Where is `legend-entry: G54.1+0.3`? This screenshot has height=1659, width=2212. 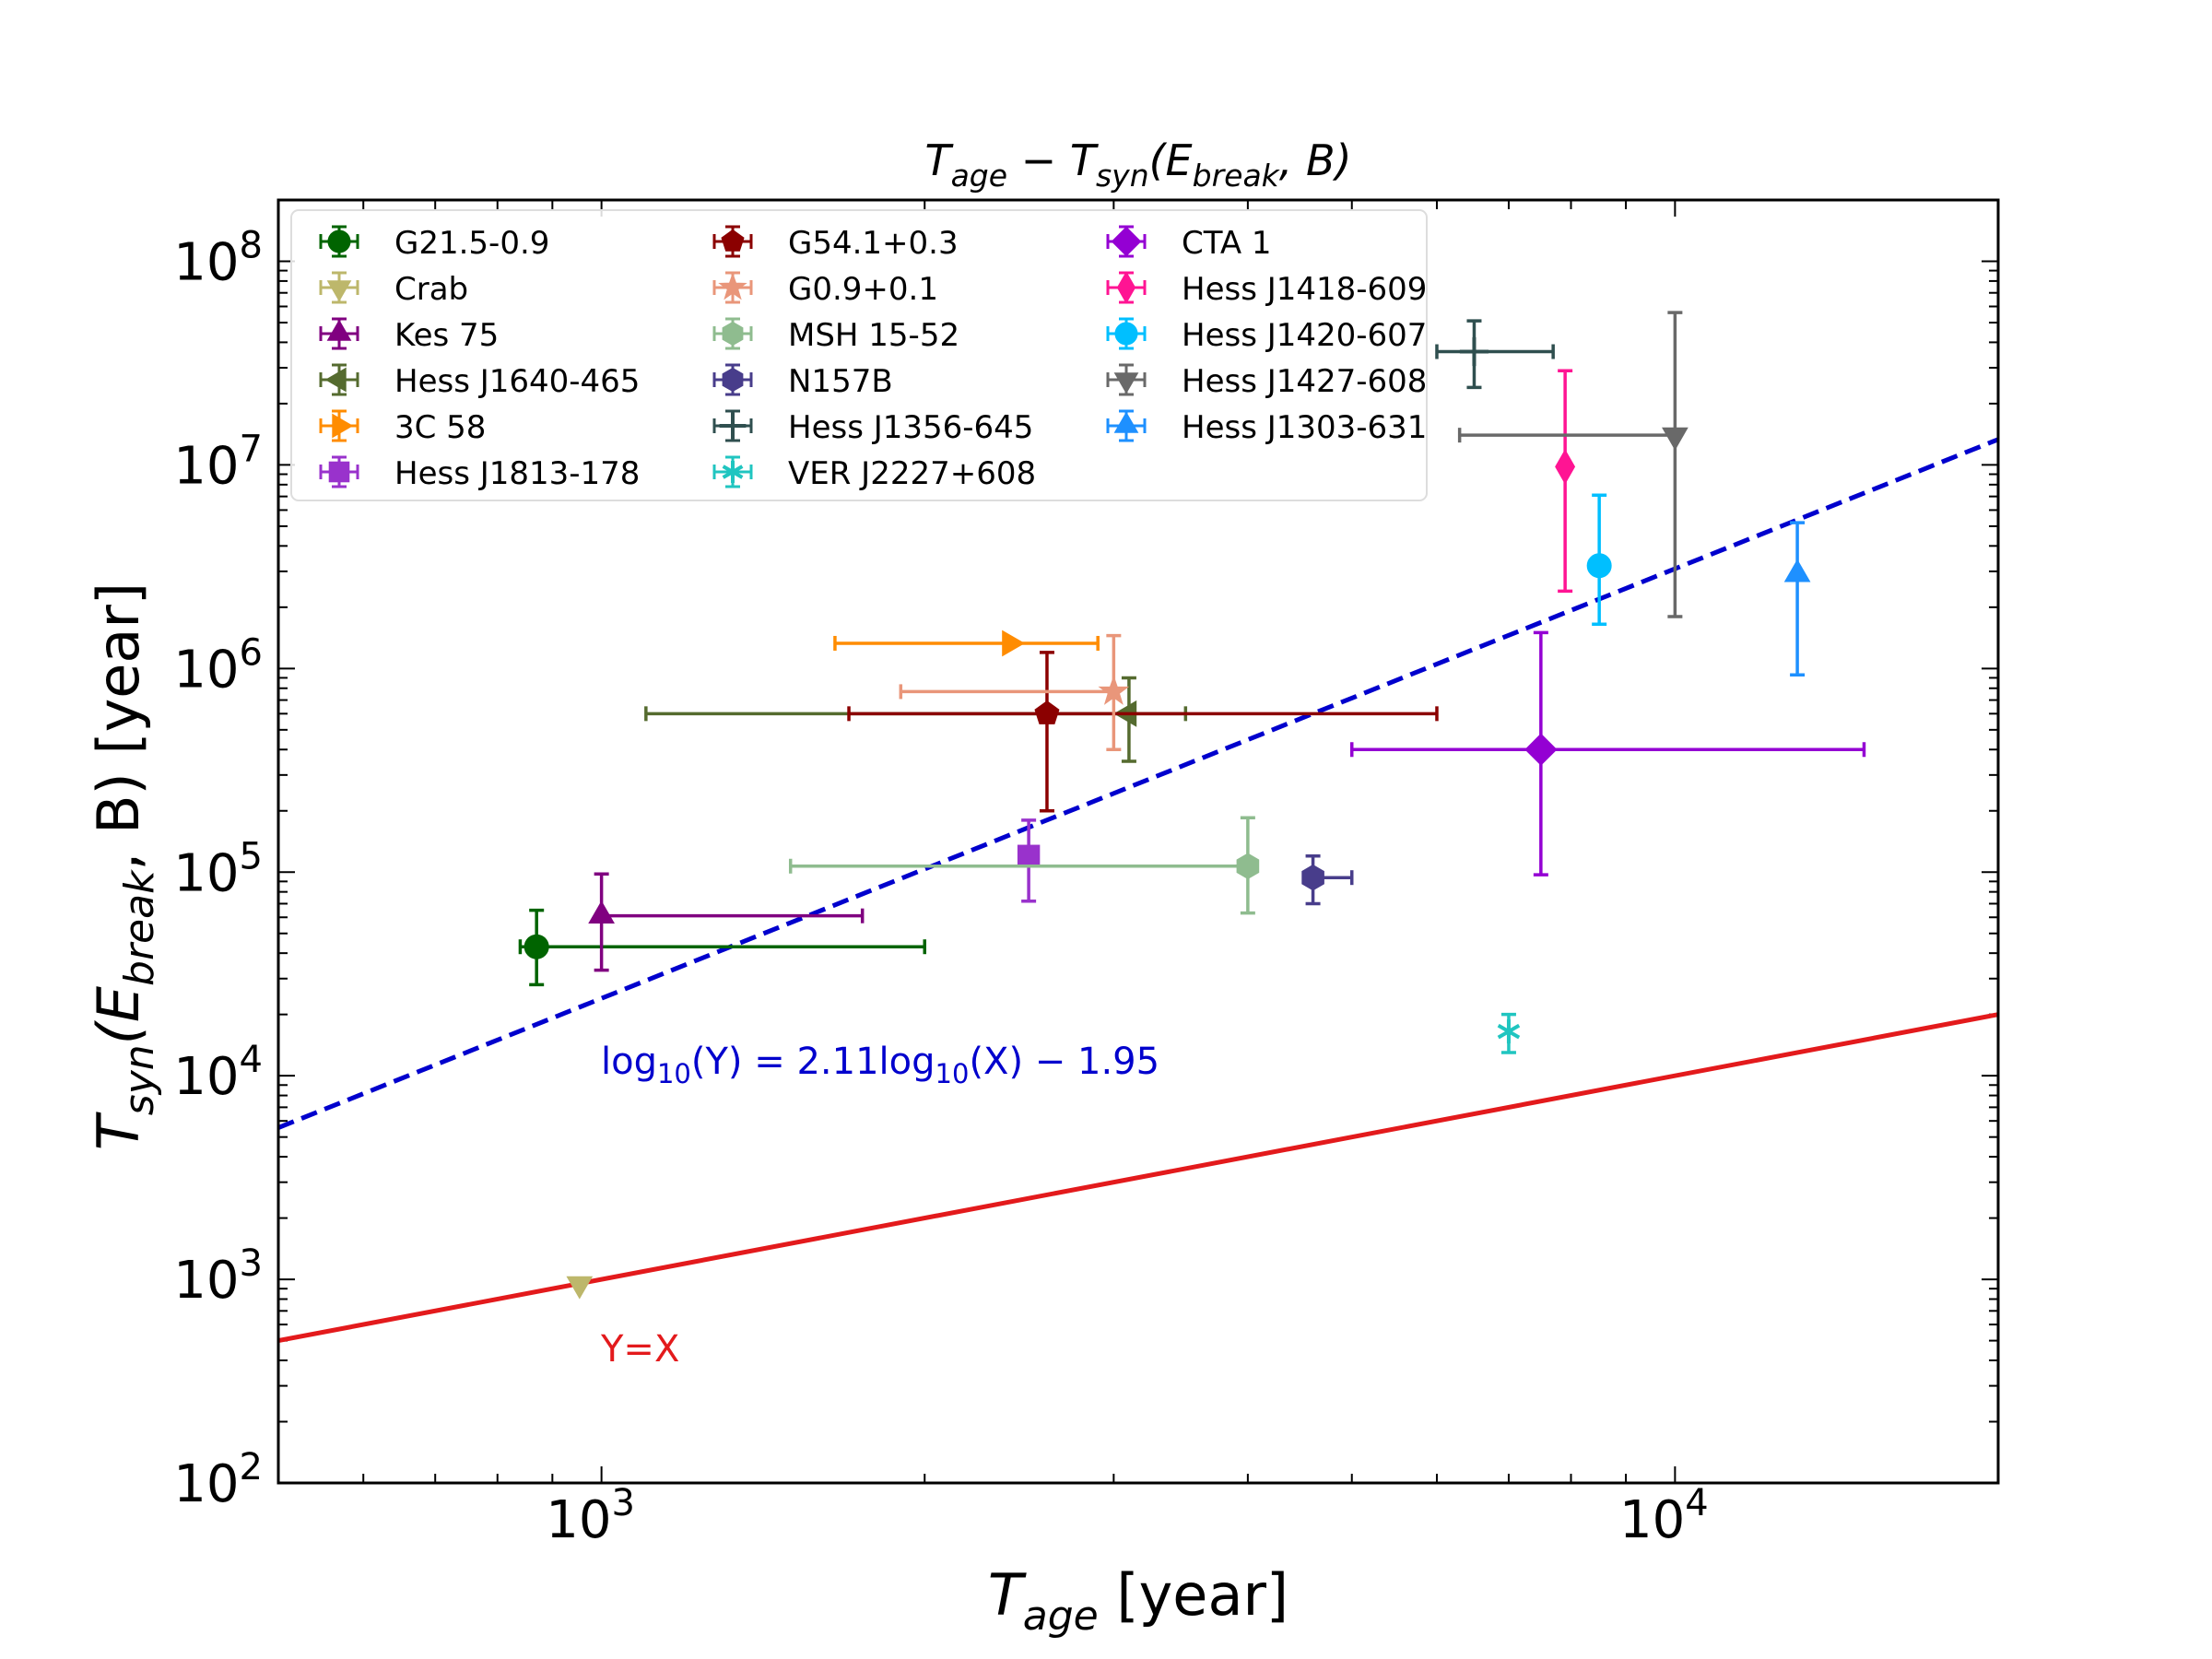
legend-entry: G54.1+0.3 is located at coordinates (835, 243).